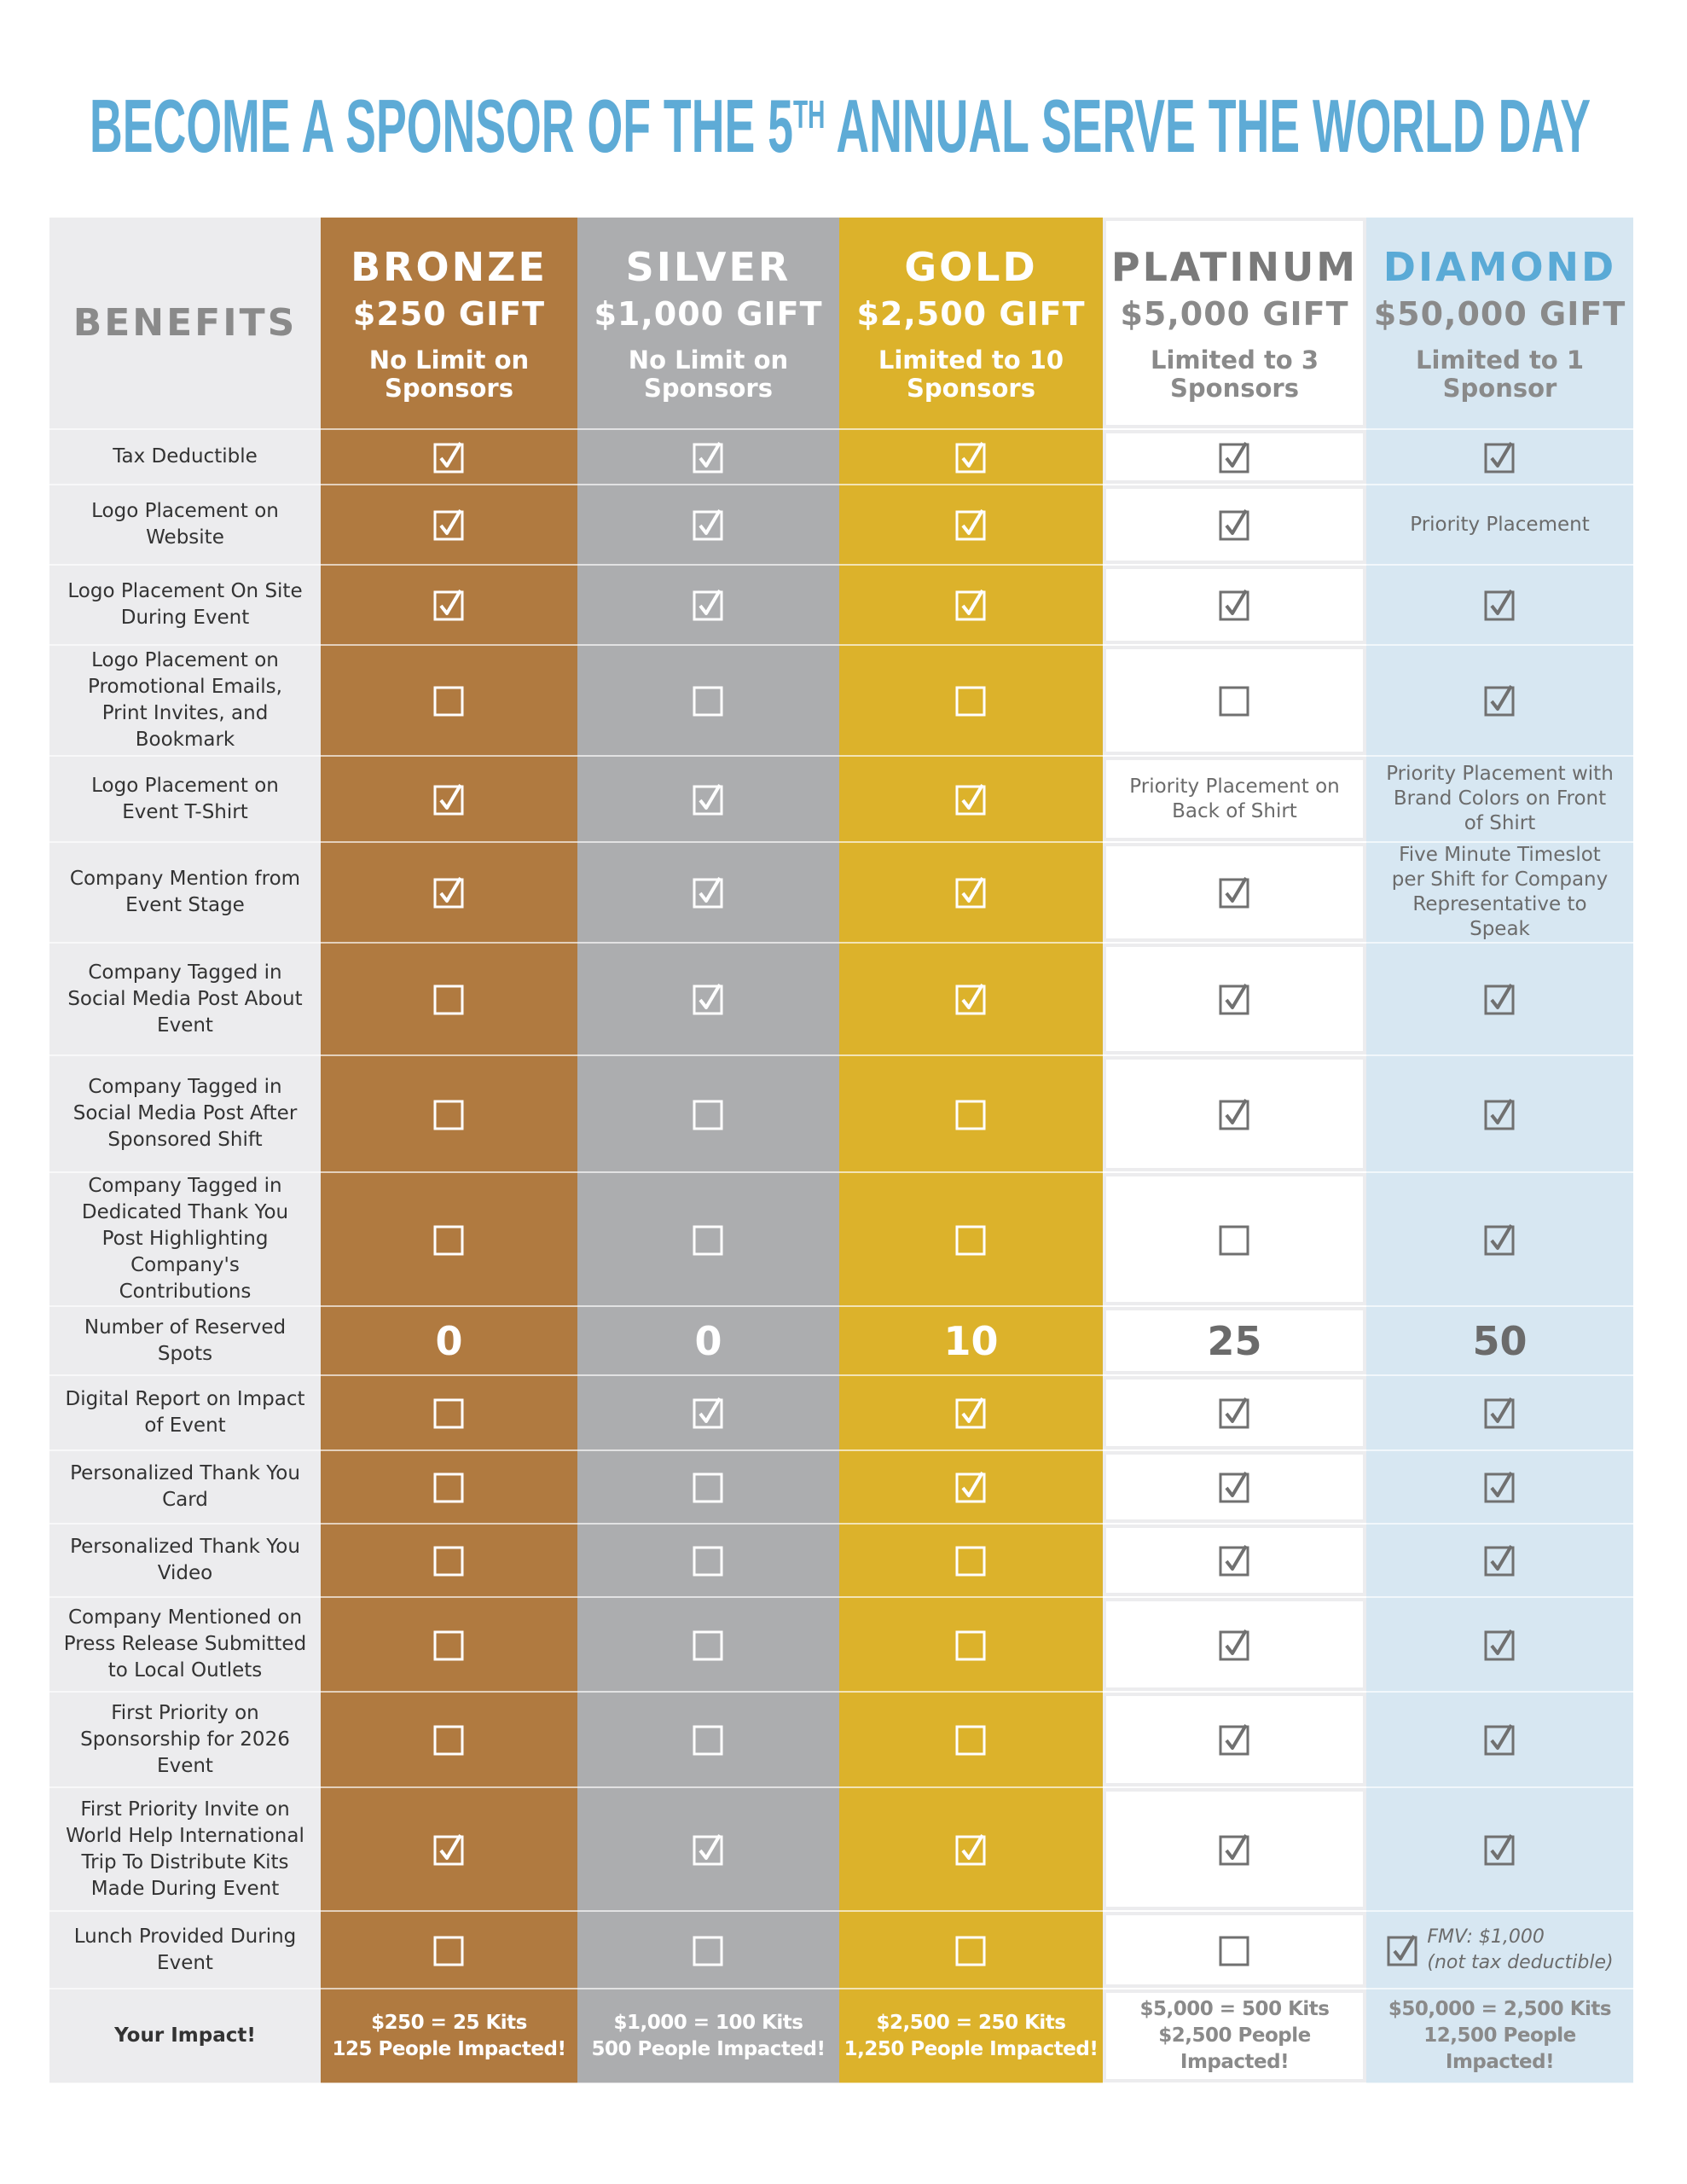 The height and width of the screenshot is (2184, 1687). Describe the element at coordinates (1234, 2009) in the screenshot. I see `impact-line: $5,000 = 500 Kits` at that location.